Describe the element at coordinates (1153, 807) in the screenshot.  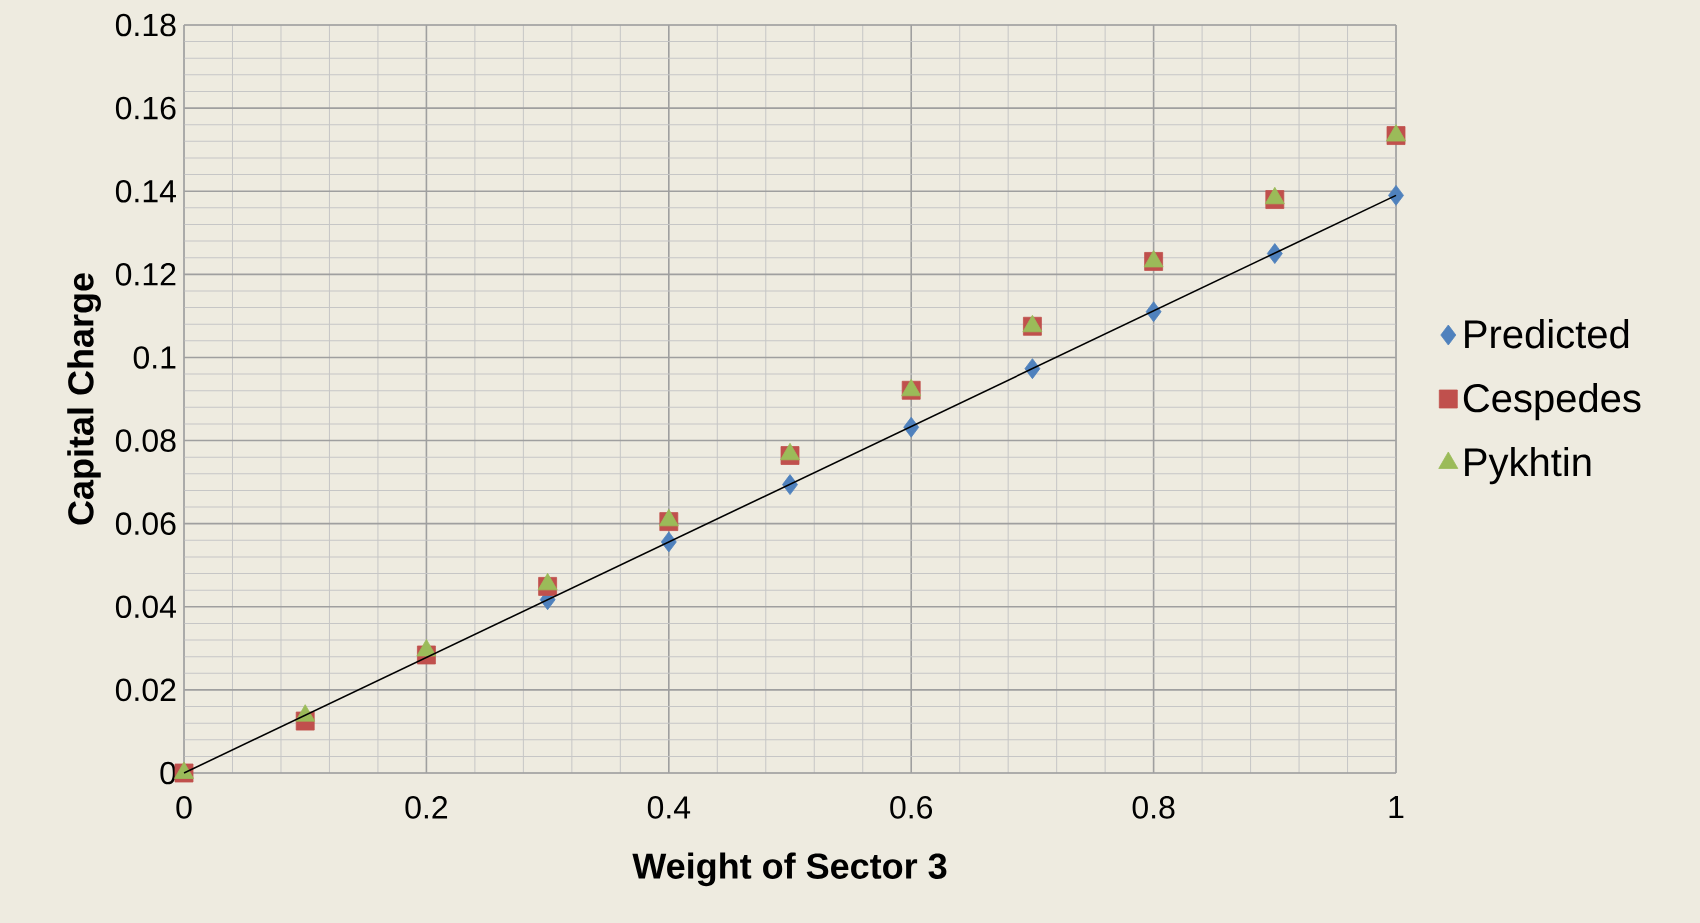
I see `x-tick-label: 0.8` at that location.